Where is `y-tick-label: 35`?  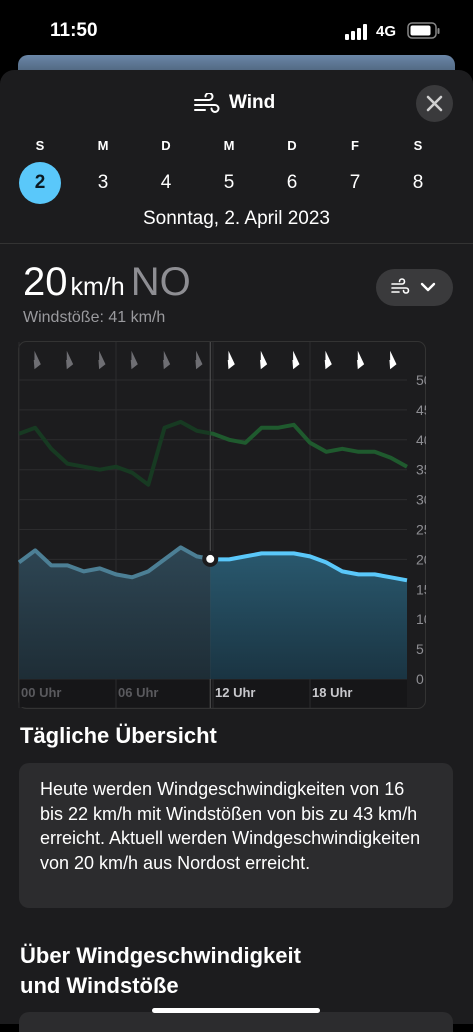
y-tick-label: 35 is located at coordinates (421, 470).